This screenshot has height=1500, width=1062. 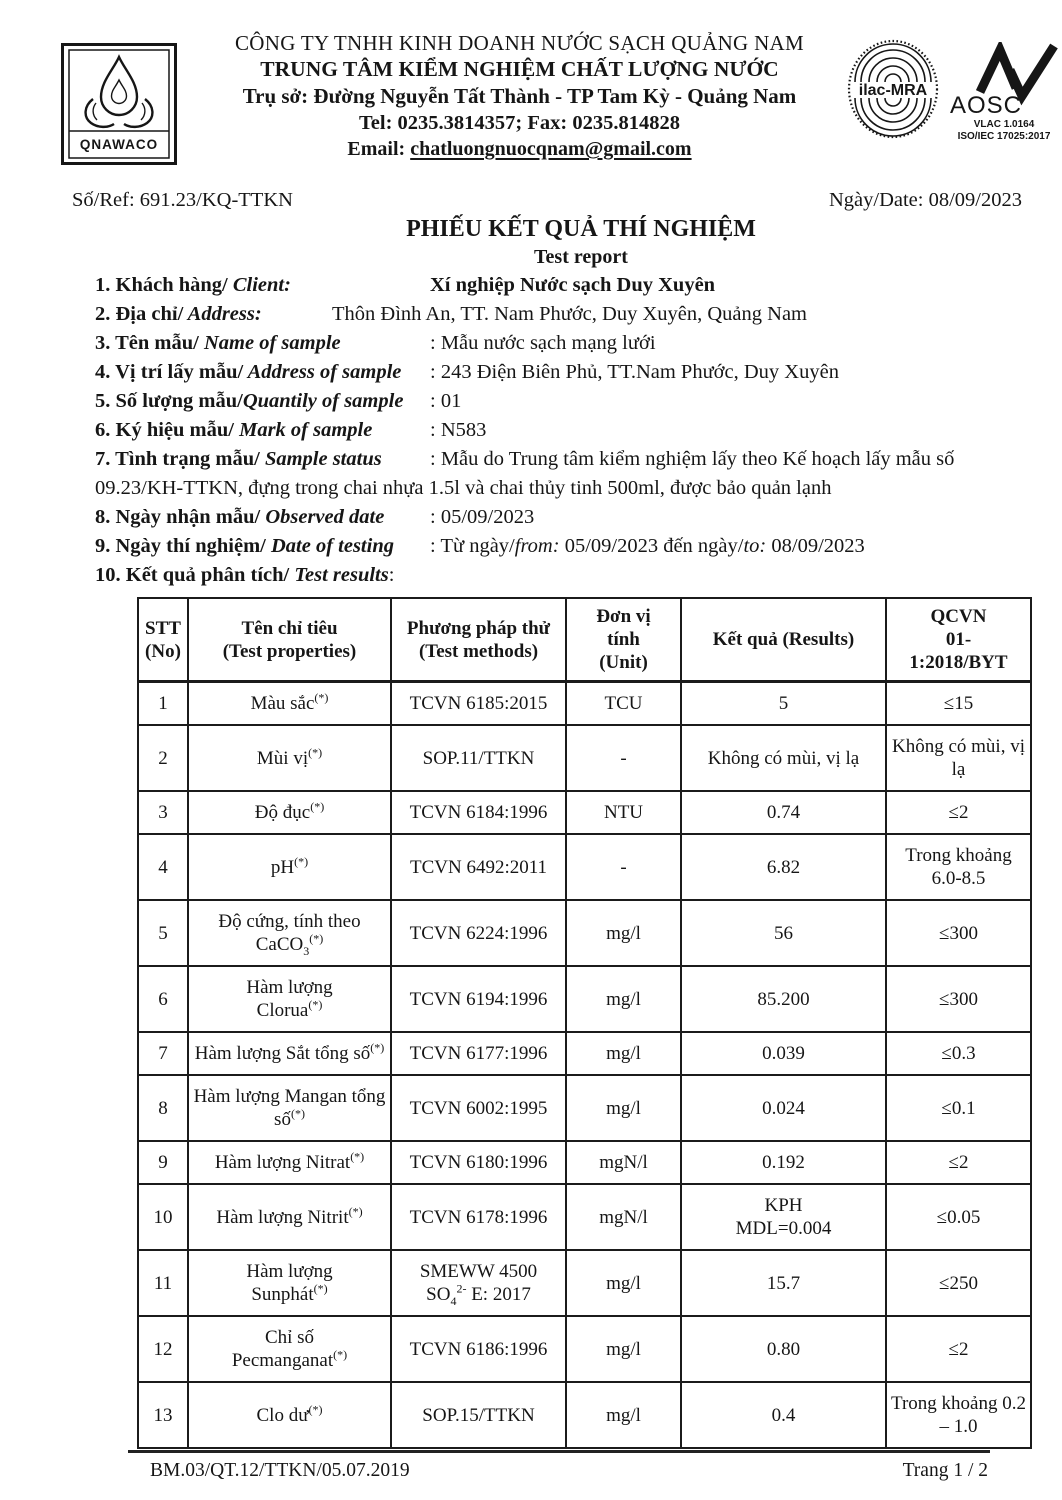 What do you see at coordinates (99, 113) in the screenshot?
I see `left-hand-icon` at bounding box center [99, 113].